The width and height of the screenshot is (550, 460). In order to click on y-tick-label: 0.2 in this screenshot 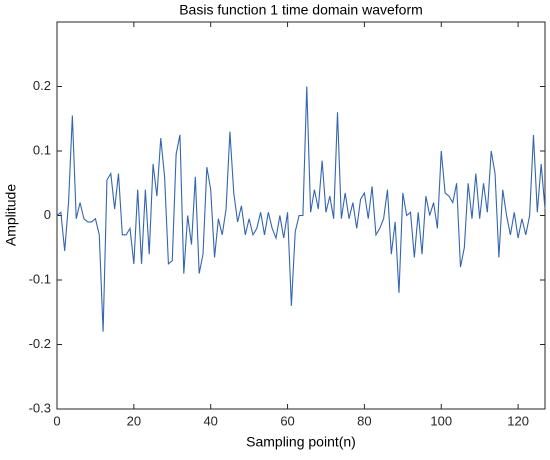, I will do `click(42, 85)`.